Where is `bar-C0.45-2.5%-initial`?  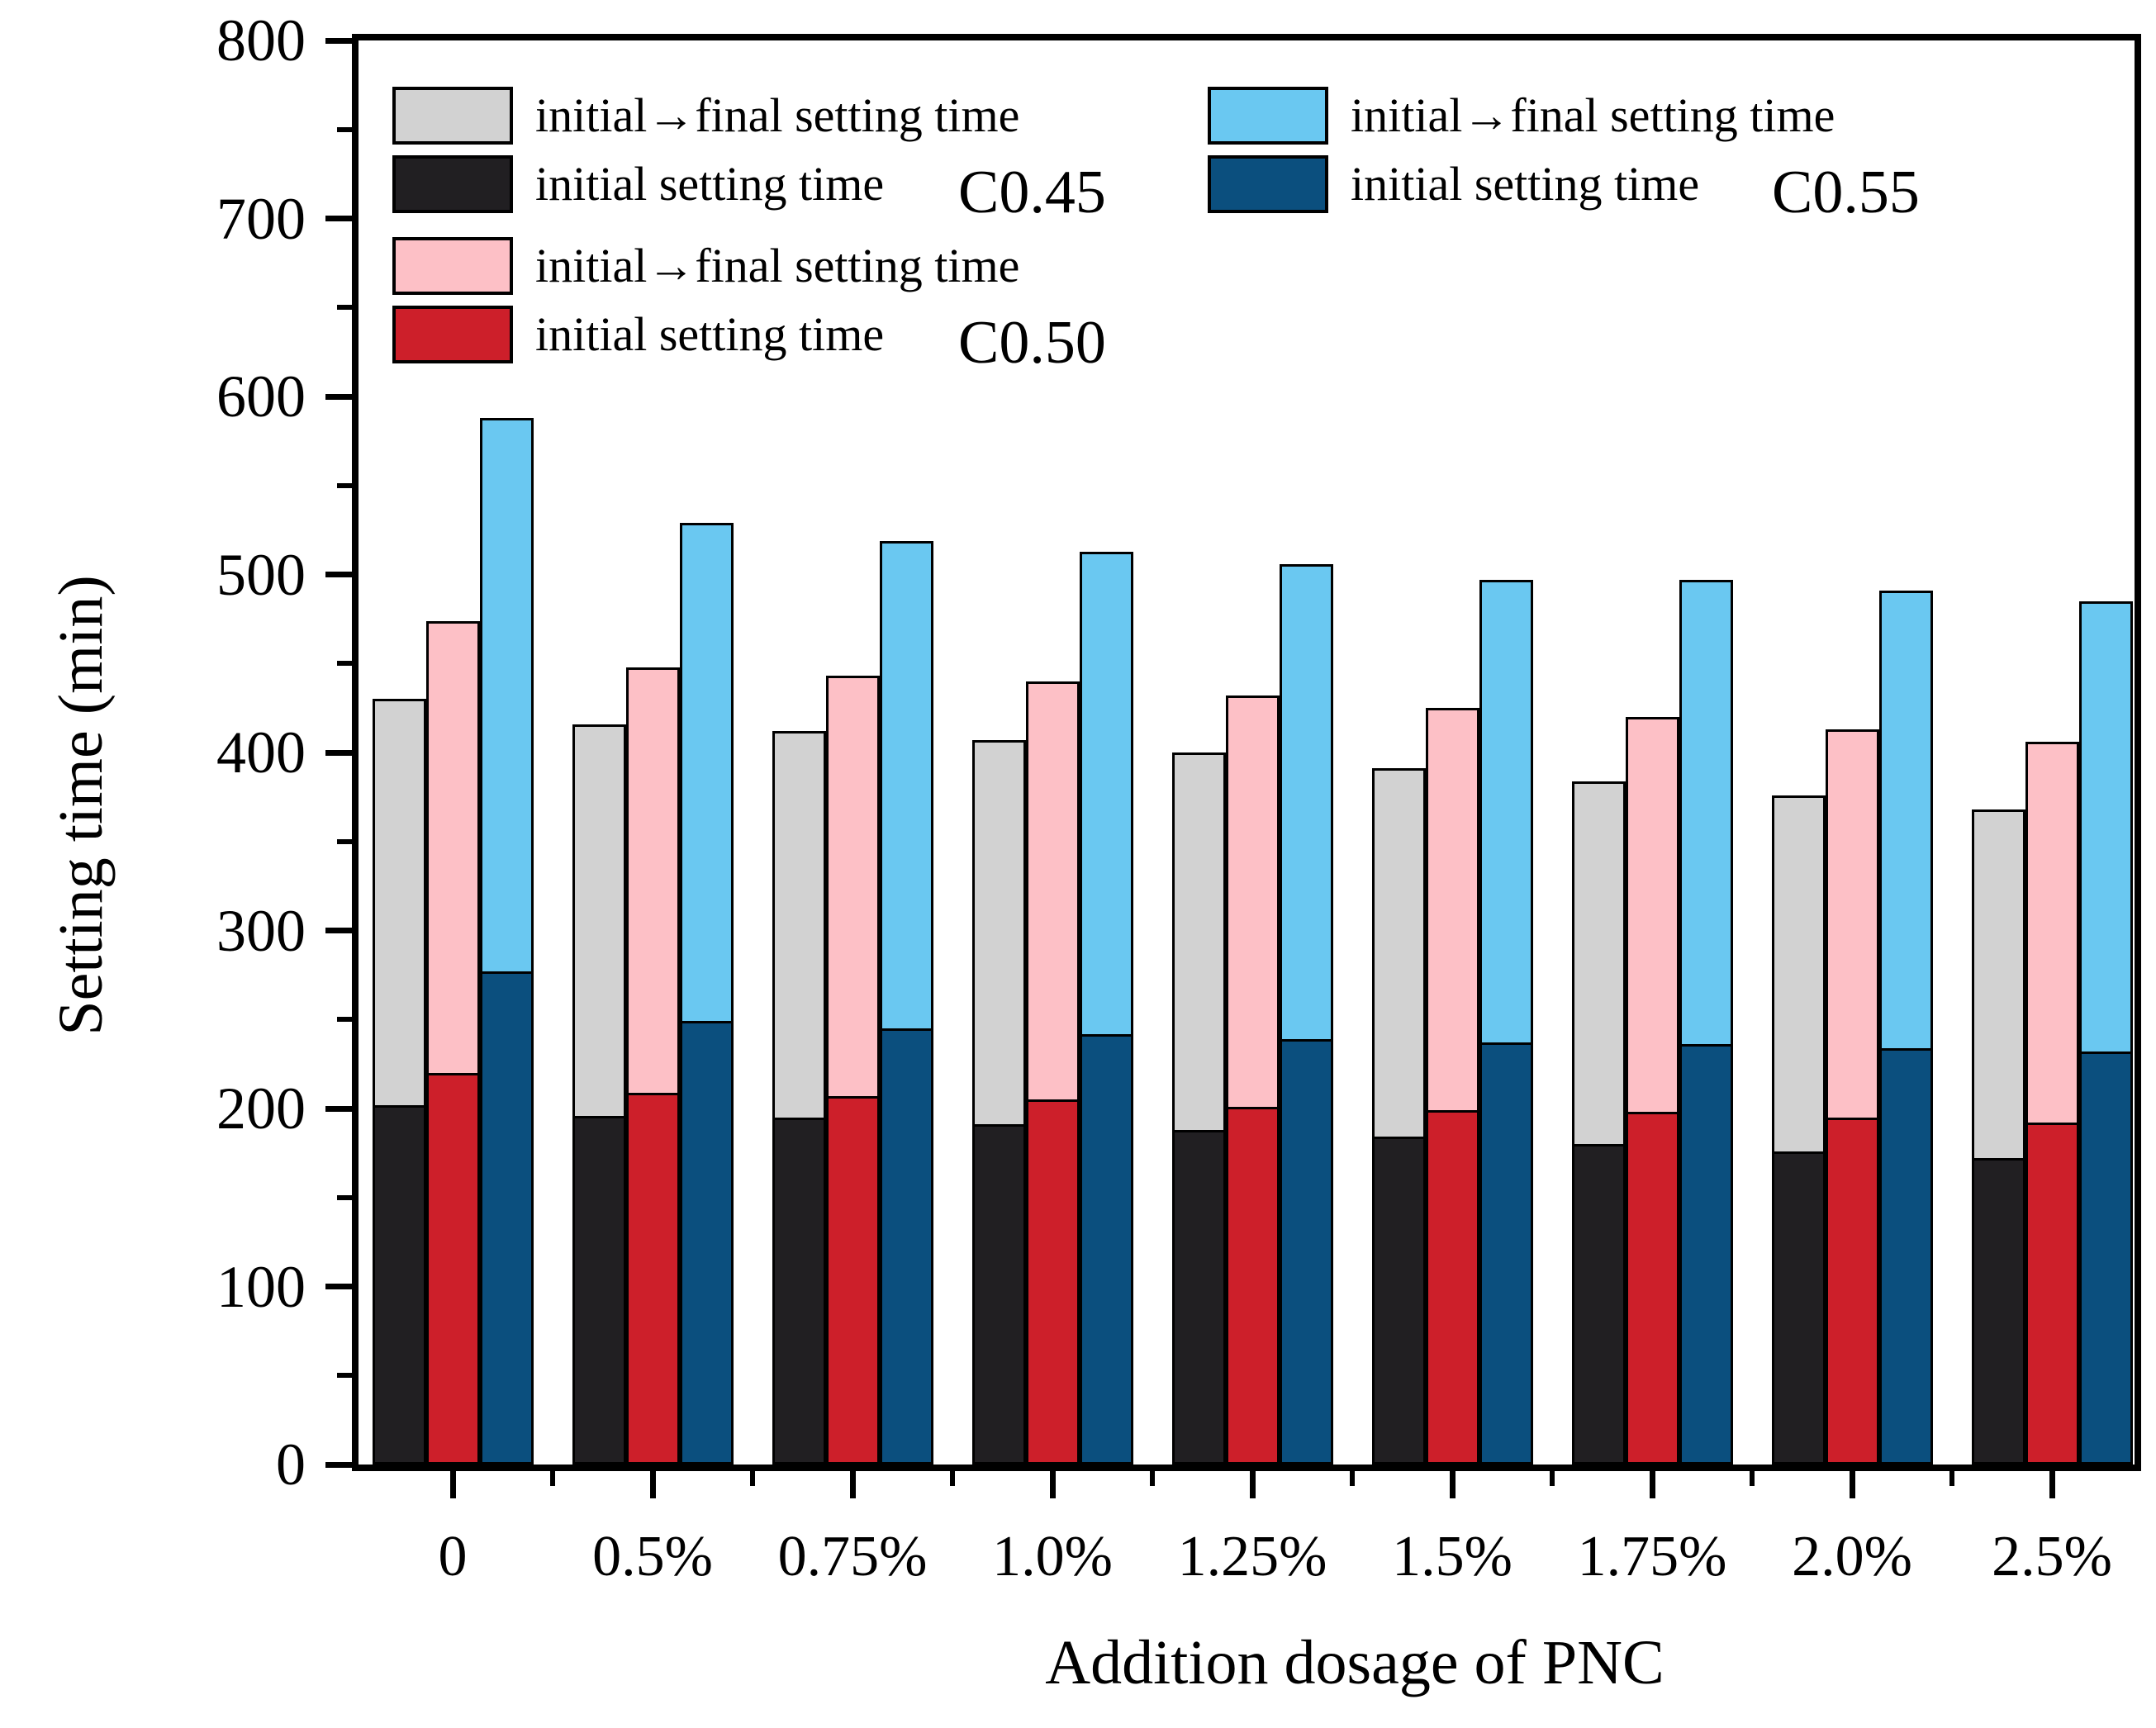
bar-C0.45-2.5%-initial is located at coordinates (1998, 1311).